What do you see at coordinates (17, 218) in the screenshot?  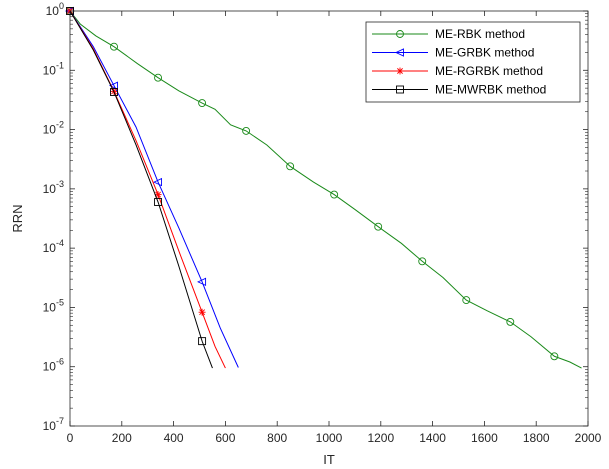 I see `y-axis-label: RRN` at bounding box center [17, 218].